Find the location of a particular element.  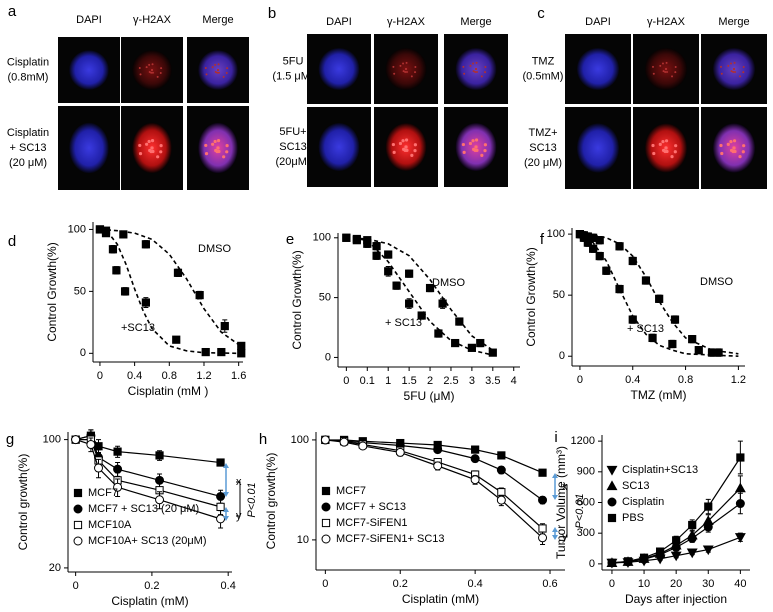

panel-letter: g is located at coordinates (10, 439).